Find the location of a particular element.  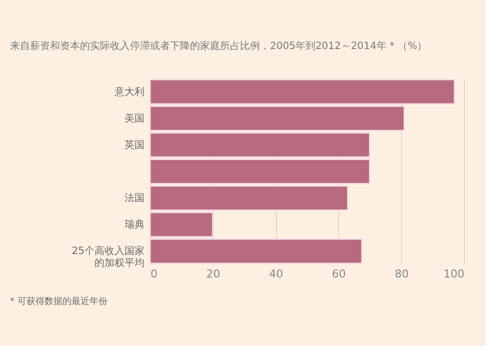

chart-title: 来自薪资和资本的实际收入停滞或者下降的家庭所占比例，2005年到2012～2014年 * （%） is located at coordinates (219, 46).